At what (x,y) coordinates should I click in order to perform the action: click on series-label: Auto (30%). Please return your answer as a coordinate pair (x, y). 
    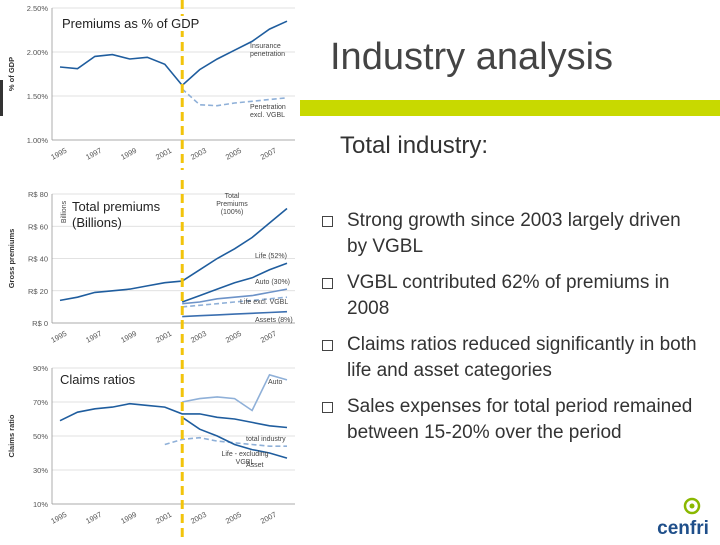
    Looking at the image, I should click on (272, 282).